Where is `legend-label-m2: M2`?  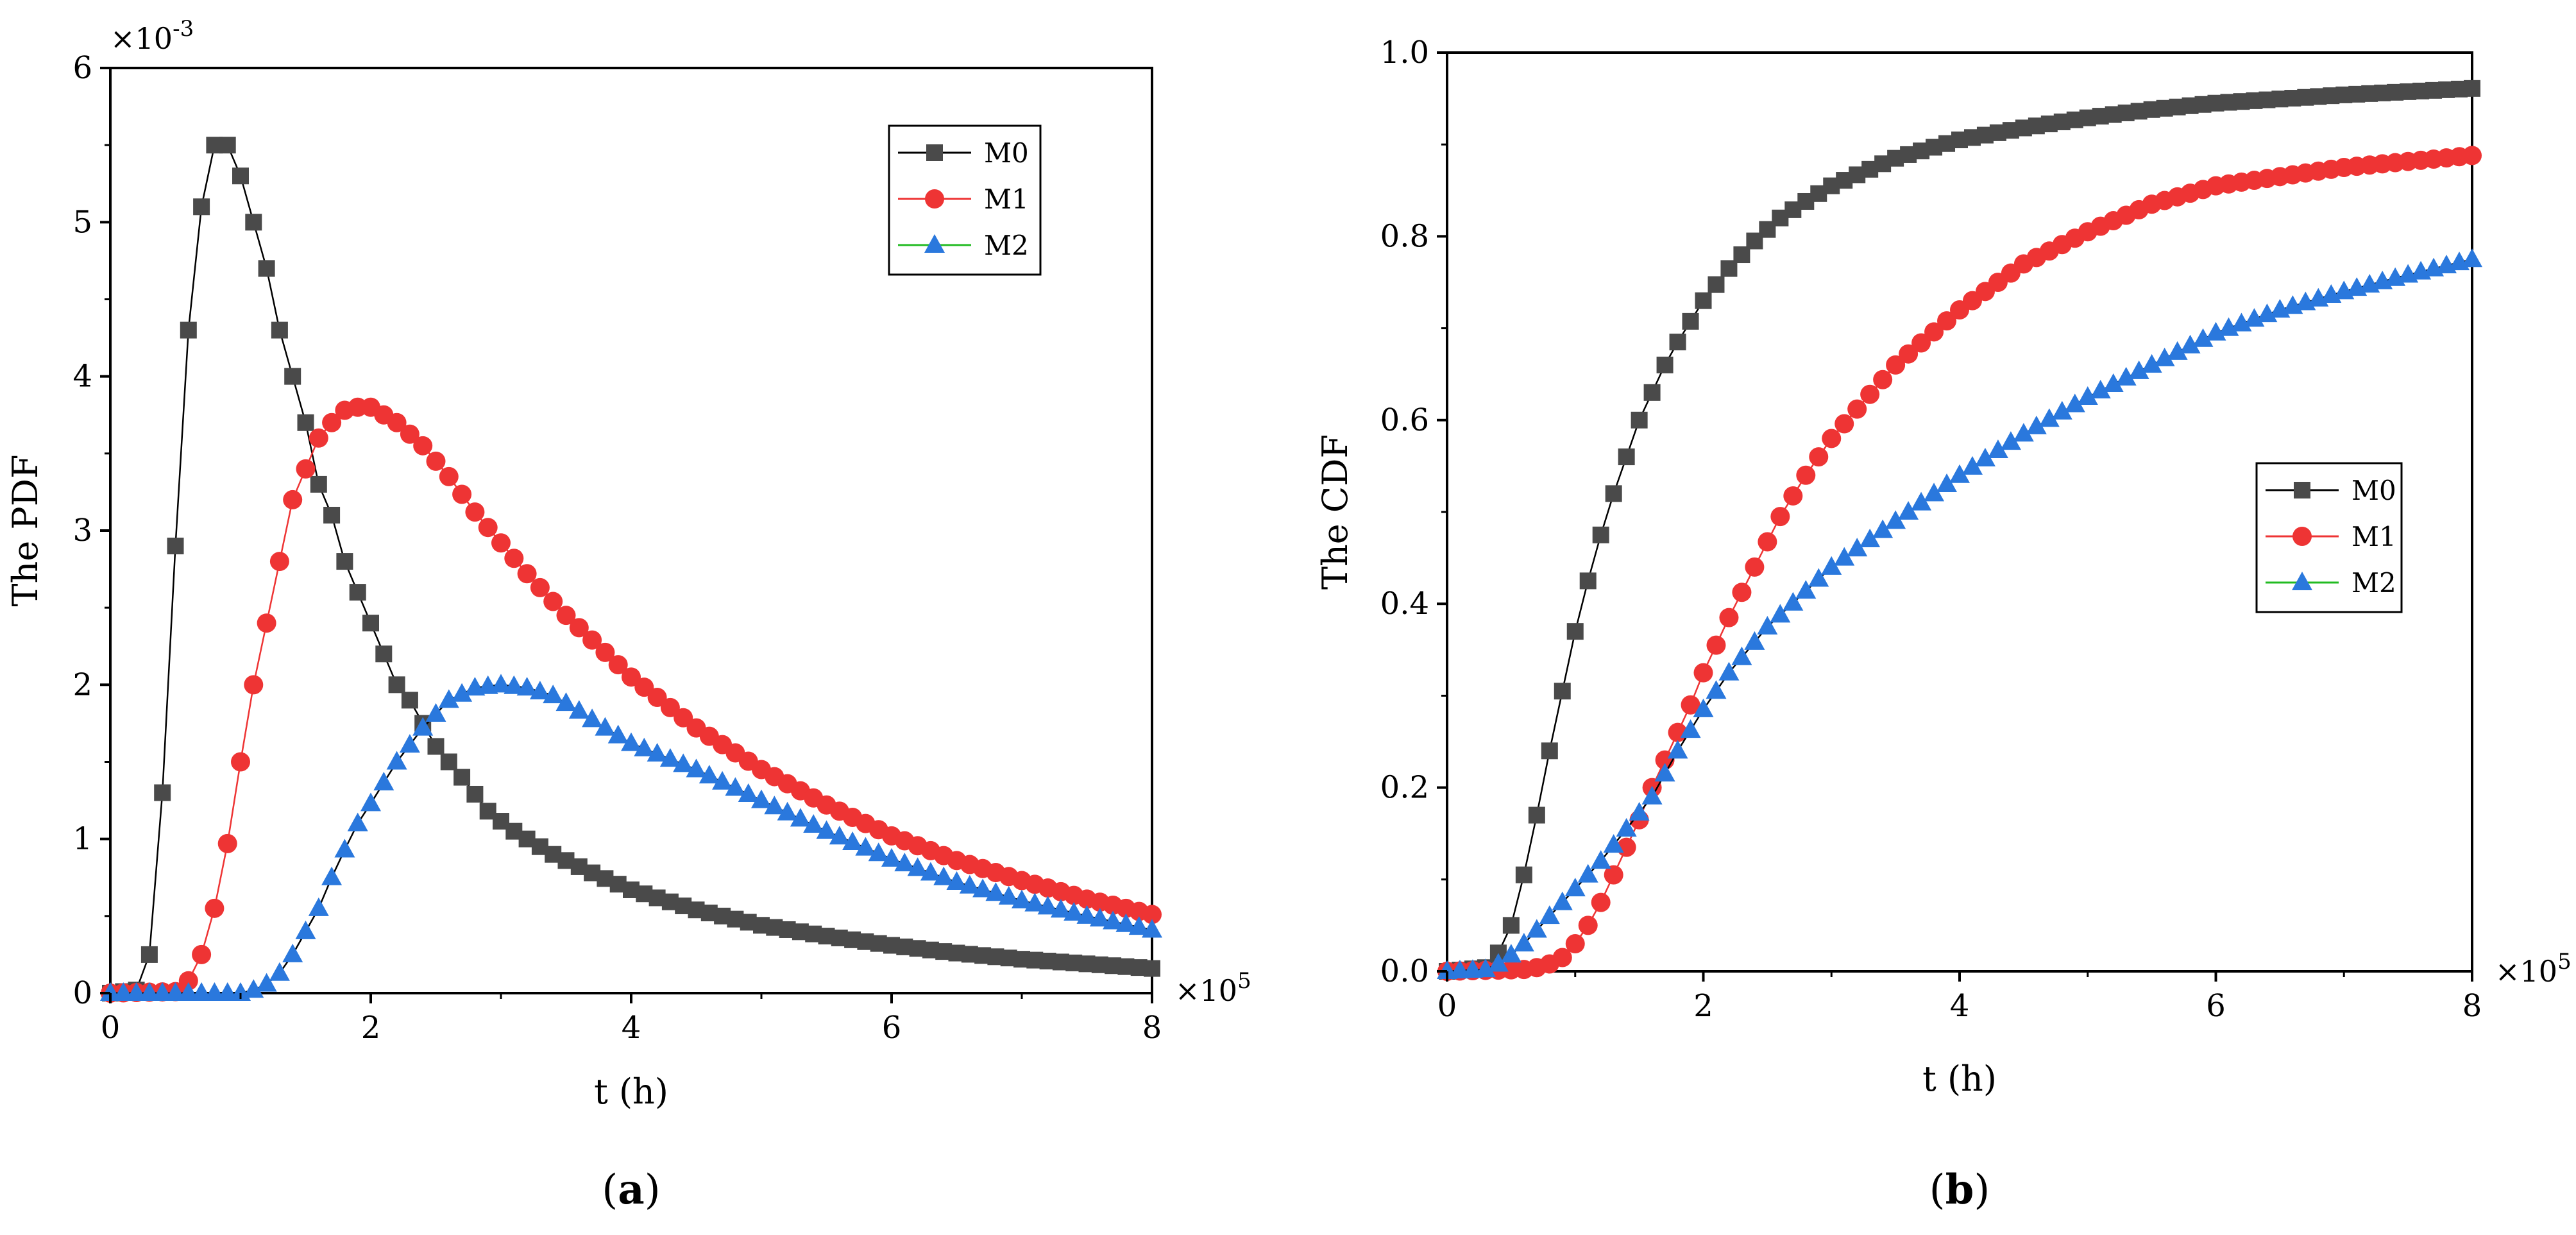 legend-label-m2: M2 is located at coordinates (1006, 245).